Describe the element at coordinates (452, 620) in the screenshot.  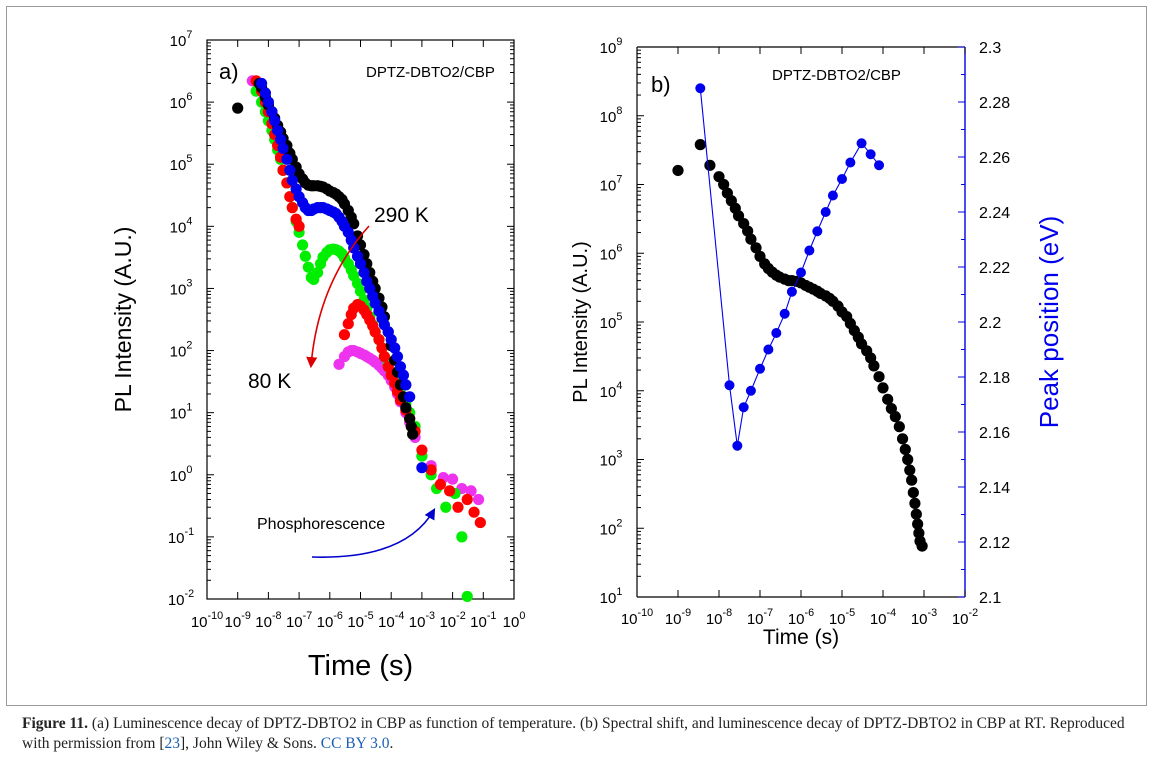
I see `x-tick-label-a: 10⁻²` at that location.